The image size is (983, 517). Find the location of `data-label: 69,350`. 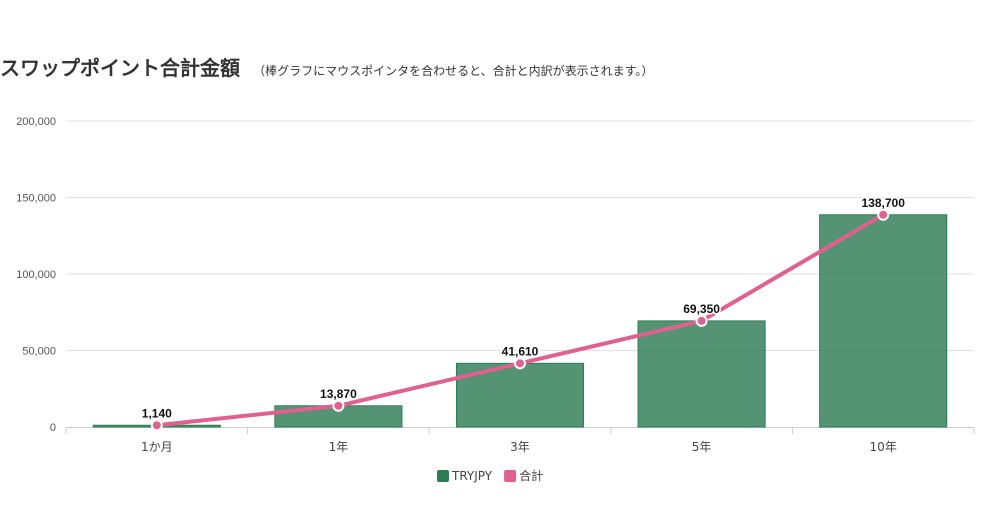

data-label: 69,350 is located at coordinates (701, 309).